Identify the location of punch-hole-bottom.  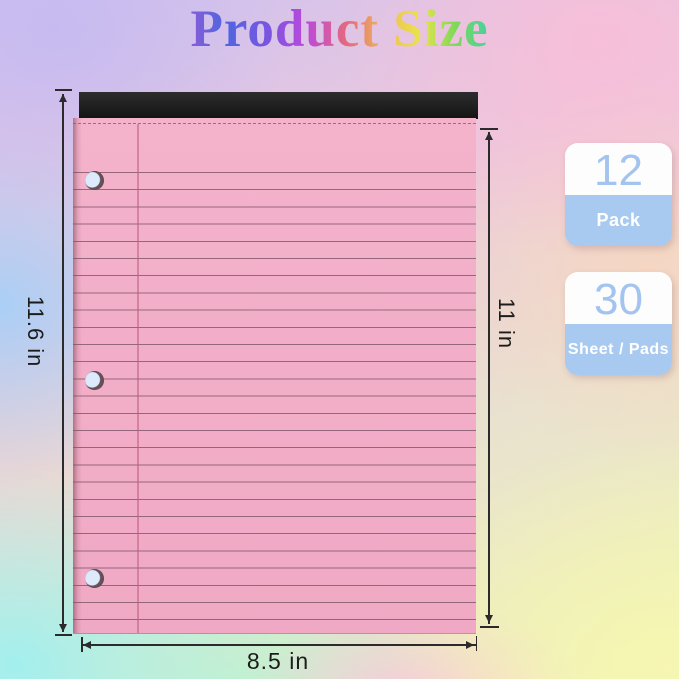
(94, 578).